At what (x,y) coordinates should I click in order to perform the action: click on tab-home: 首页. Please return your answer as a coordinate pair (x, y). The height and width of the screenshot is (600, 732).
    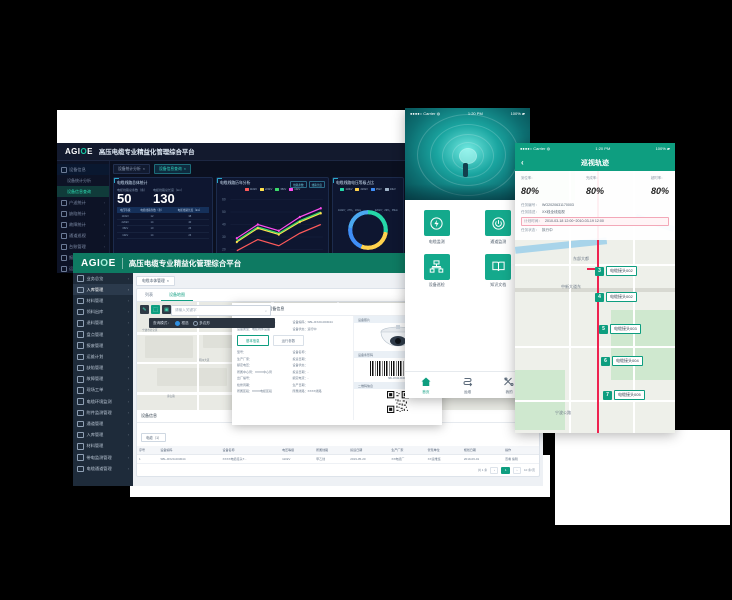
    Looking at the image, I should click on (426, 385).